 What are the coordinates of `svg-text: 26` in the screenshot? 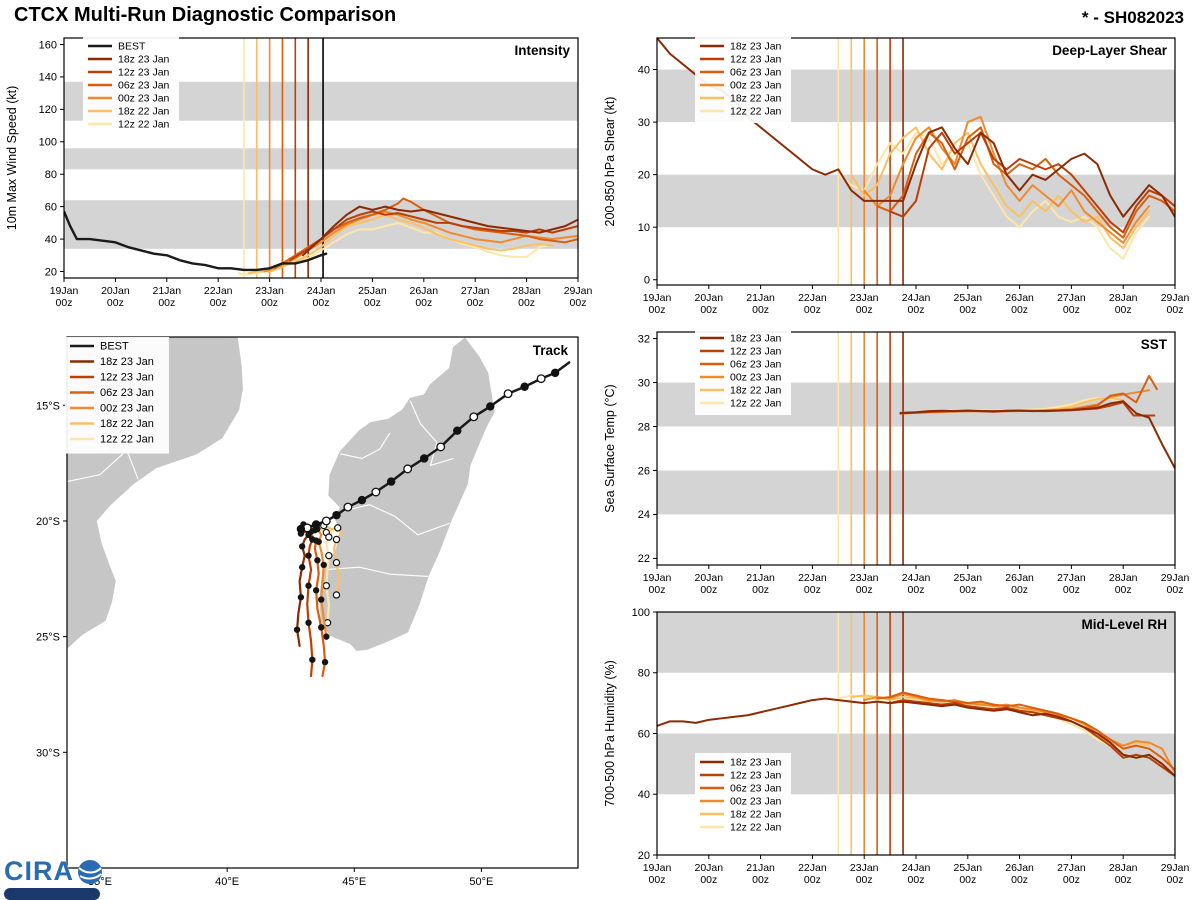 It's located at (644, 471).